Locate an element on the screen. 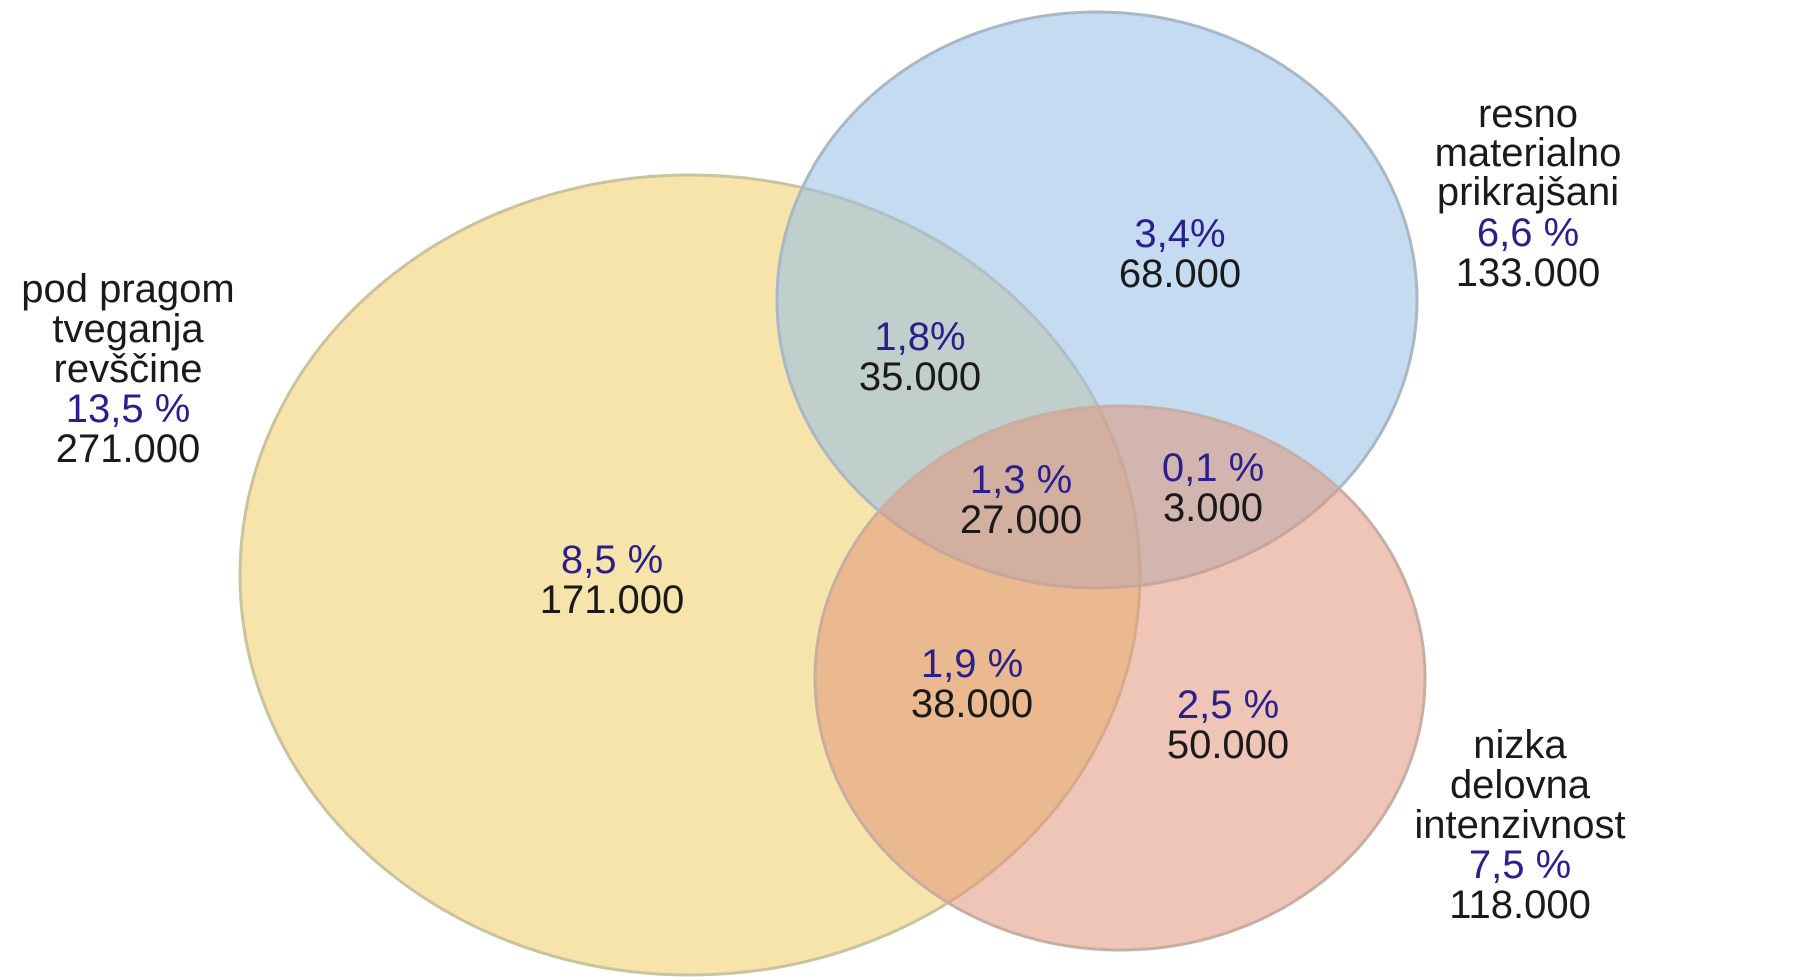  region-percent: 3,4% is located at coordinates (1179, 234).